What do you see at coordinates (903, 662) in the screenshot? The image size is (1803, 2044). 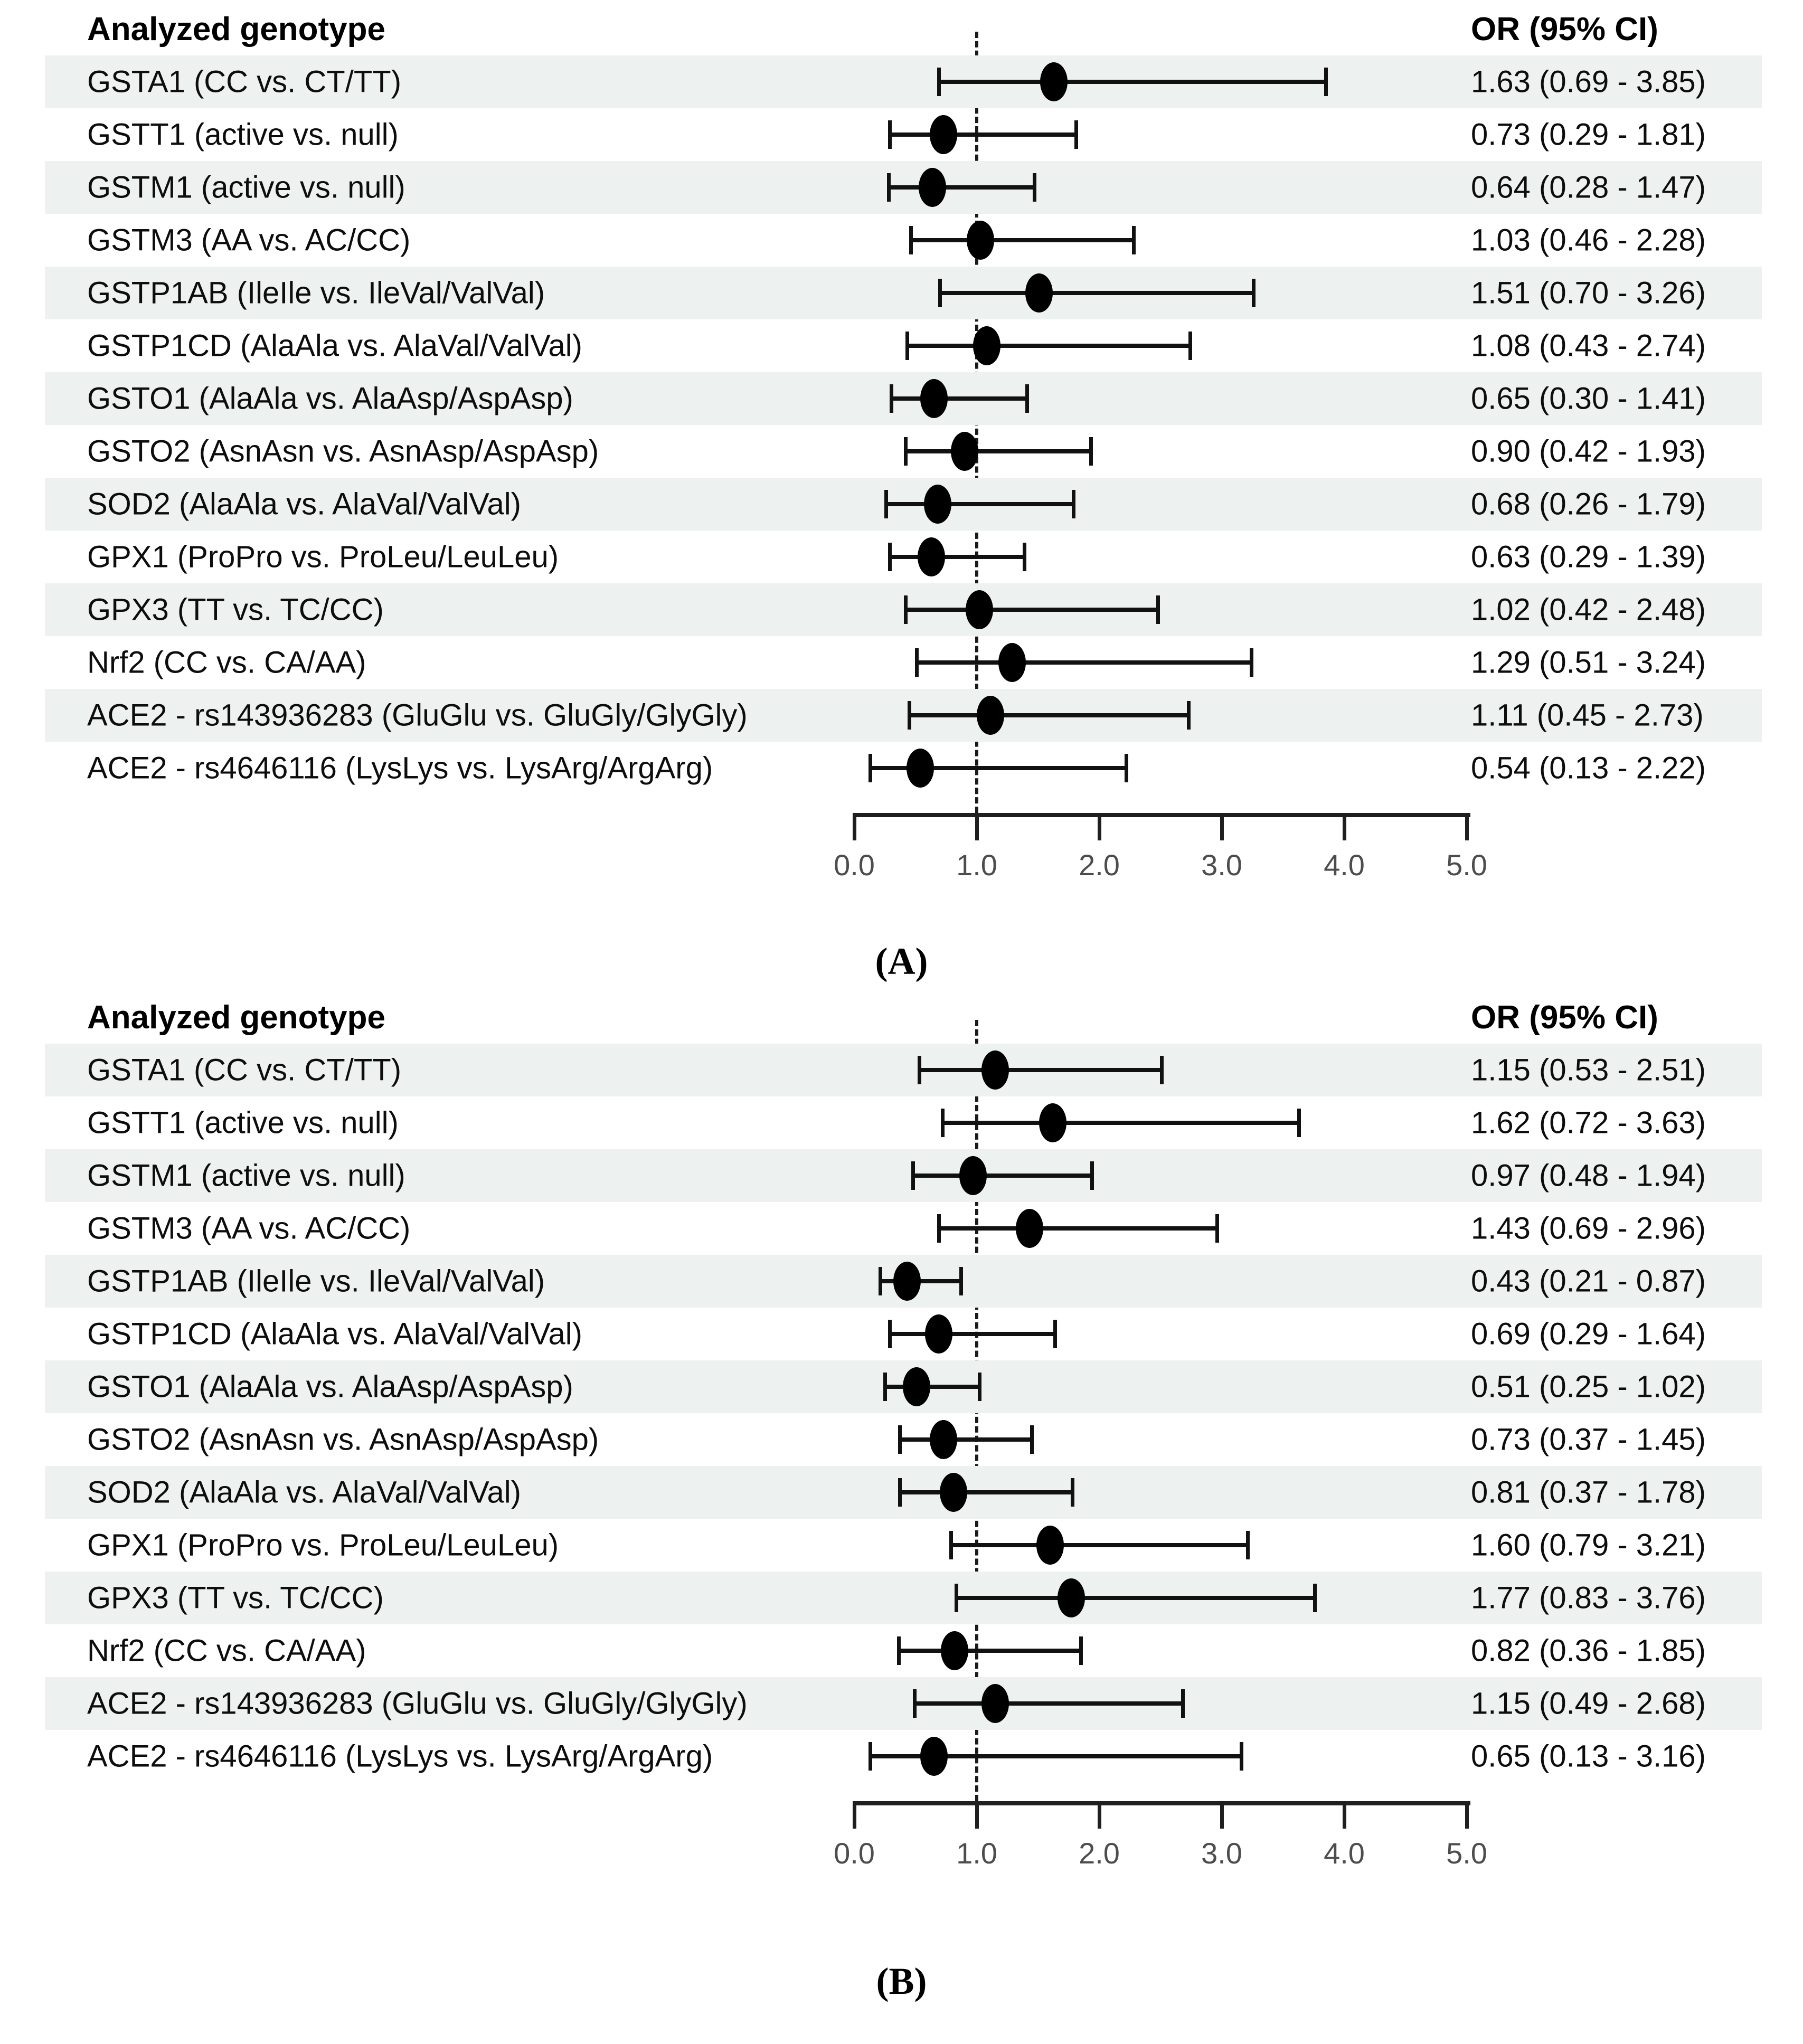 I see `table-row: Nrf2 (CC vs. CA/AA) 1.29 (0.51 - 3.24)` at bounding box center [903, 662].